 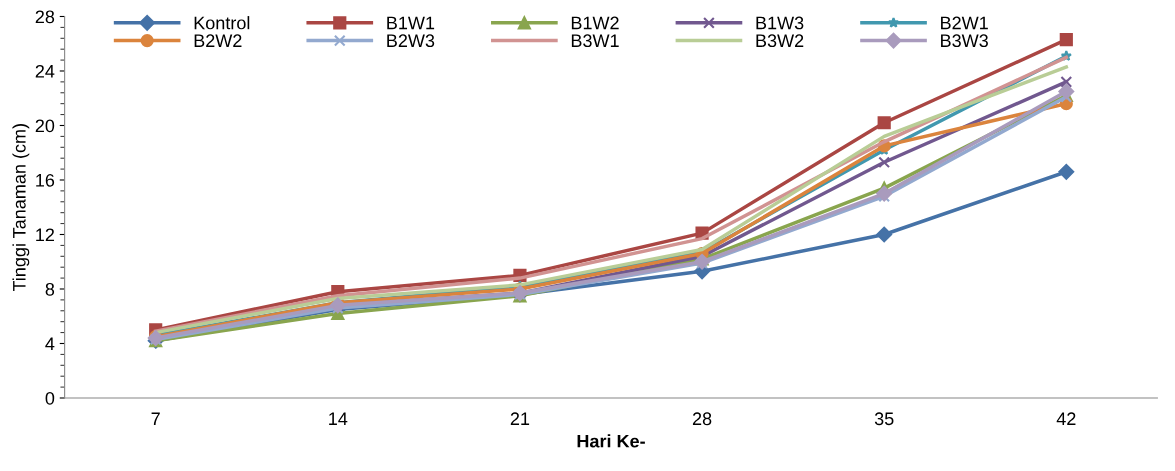 I want to click on x-tick-label: 28, so click(x=702, y=419).